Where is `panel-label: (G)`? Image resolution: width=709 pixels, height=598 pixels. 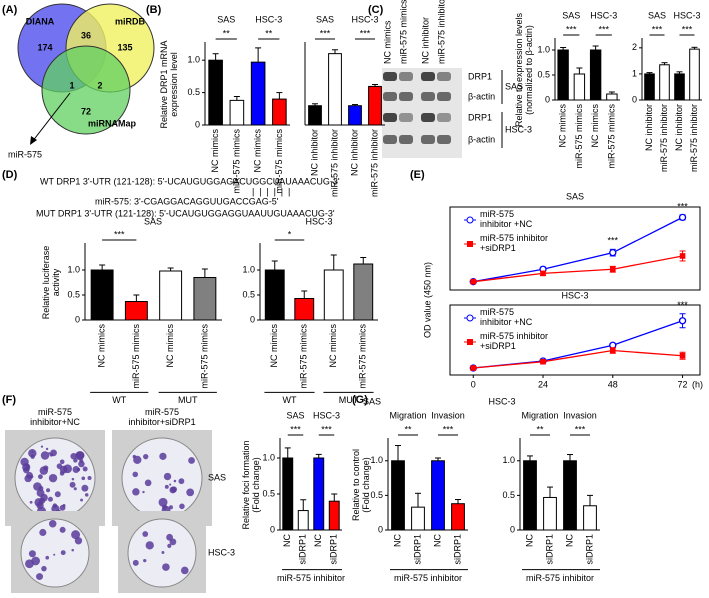
panel-label: (G) is located at coordinates (360, 400).